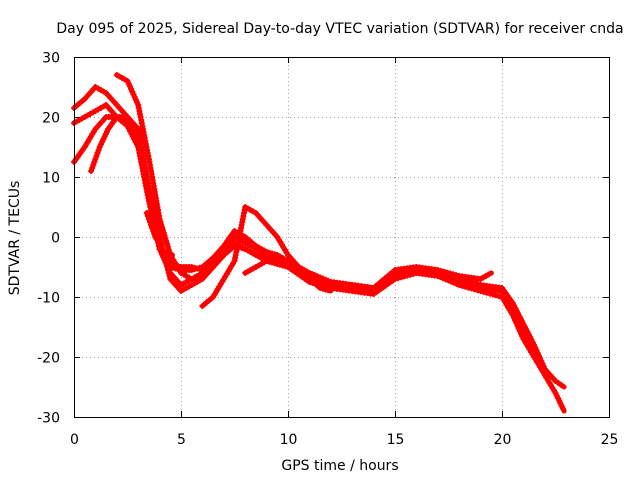 Image resolution: width=640 pixels, height=480 pixels. What do you see at coordinates (74, 440) in the screenshot?
I see `x-tick-label: 0` at bounding box center [74, 440].